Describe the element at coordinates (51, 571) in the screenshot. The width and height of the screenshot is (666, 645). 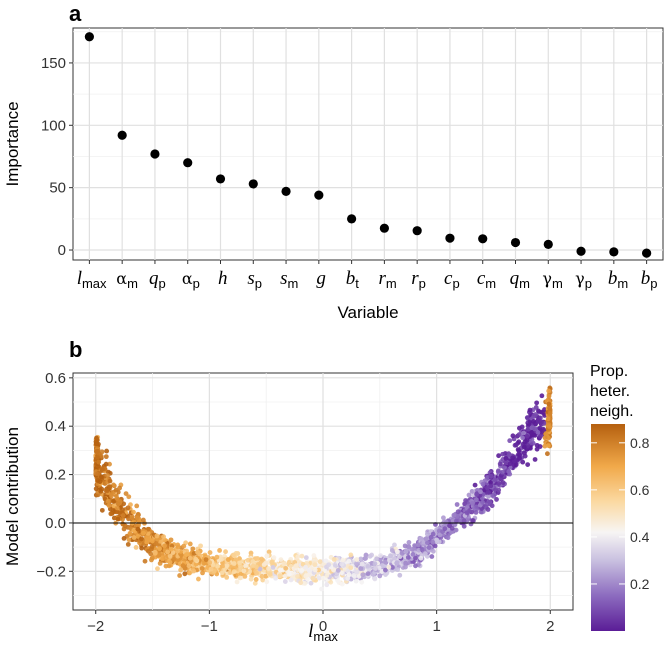
I see `panel-b-y-tick-label: −0.2` at that location.